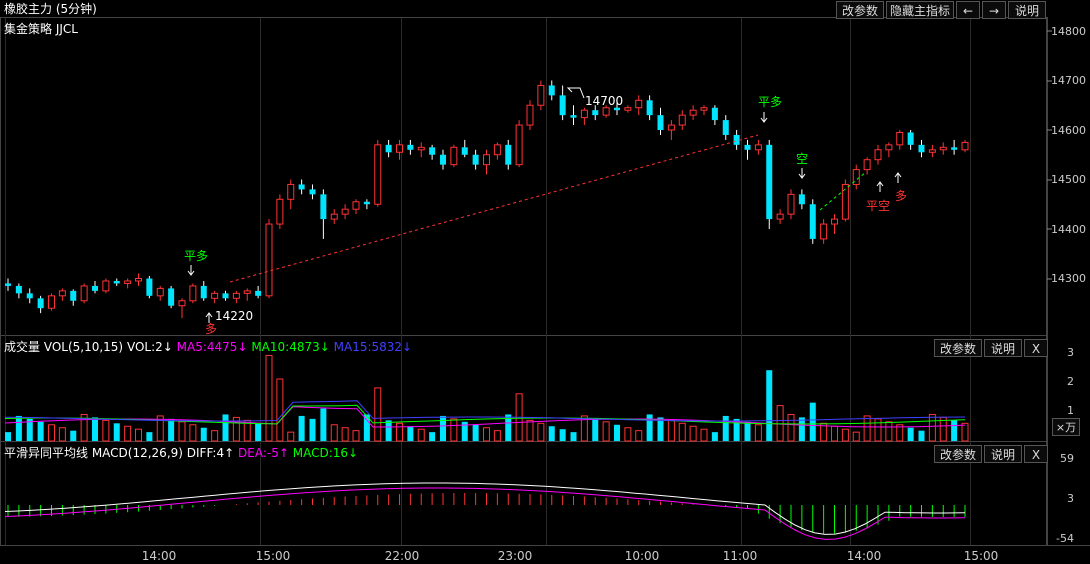  Describe the element at coordinates (860, 10) in the screenshot. I see `change-params-button: 改参数` at that location.